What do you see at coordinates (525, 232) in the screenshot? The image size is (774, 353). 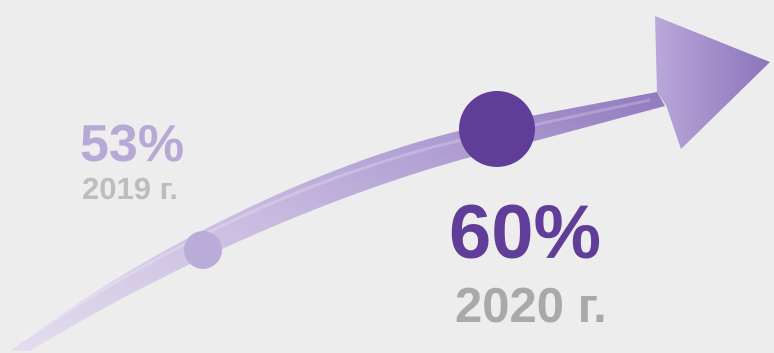 I see `value-label-2020: 60%` at bounding box center [525, 232].